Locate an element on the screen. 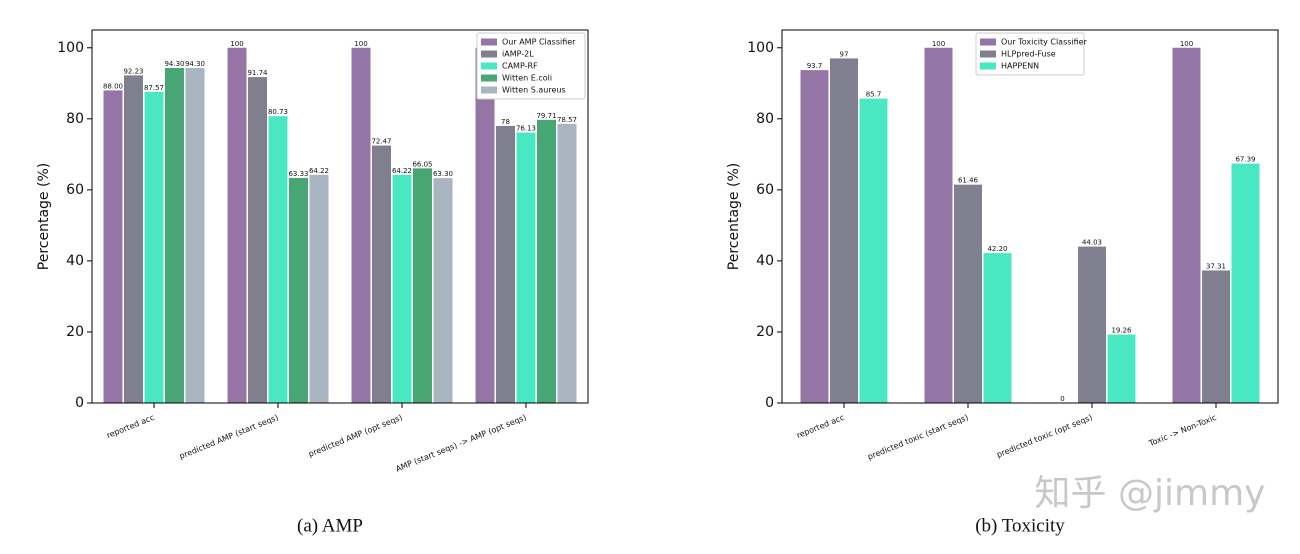 The width and height of the screenshot is (1300, 554). value-label: 97 is located at coordinates (844, 54).